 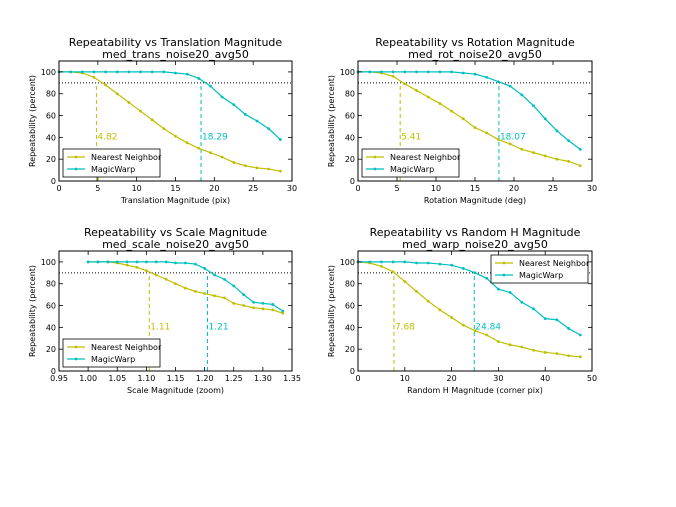 I want to click on x-tick-label: 1.15, so click(x=176, y=378).